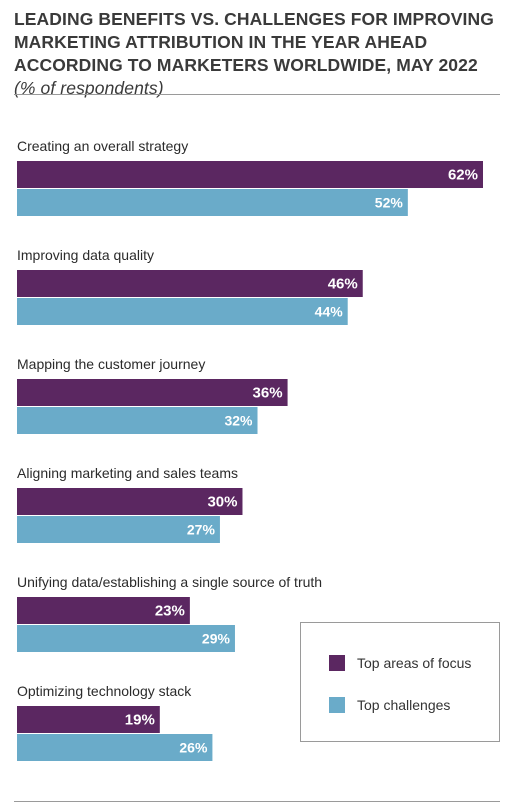 This screenshot has height=809, width=512. Describe the element at coordinates (238, 421) in the screenshot. I see `bar-challenges-value-label: 32%` at that location.